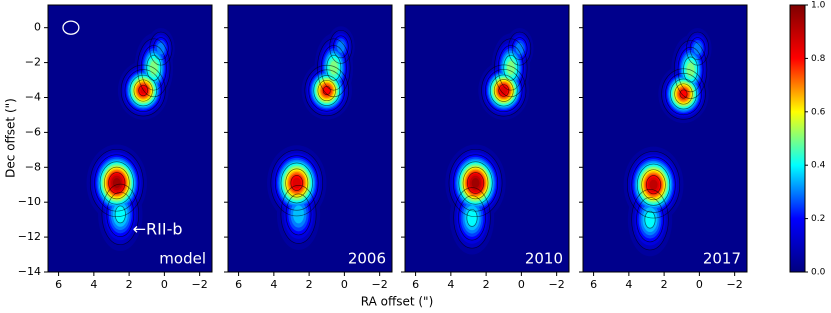  I want to click on panel-label: model, so click(182, 259).